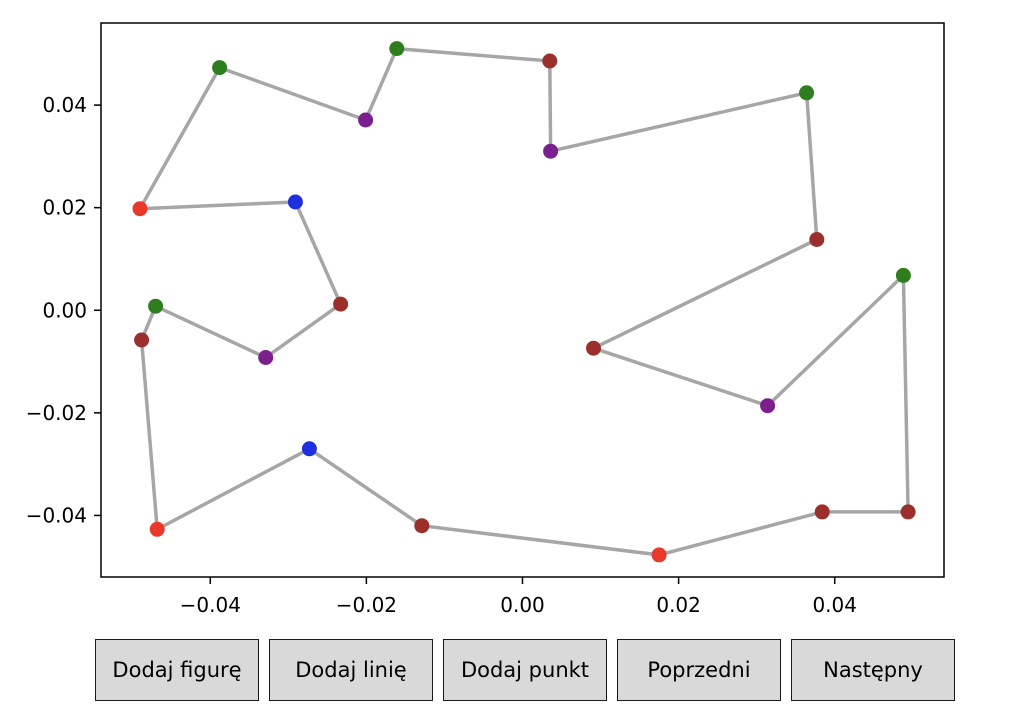 Image resolution: width=1012 pixels, height=724 pixels. I want to click on y-tick-label: 0.02, so click(64, 208).